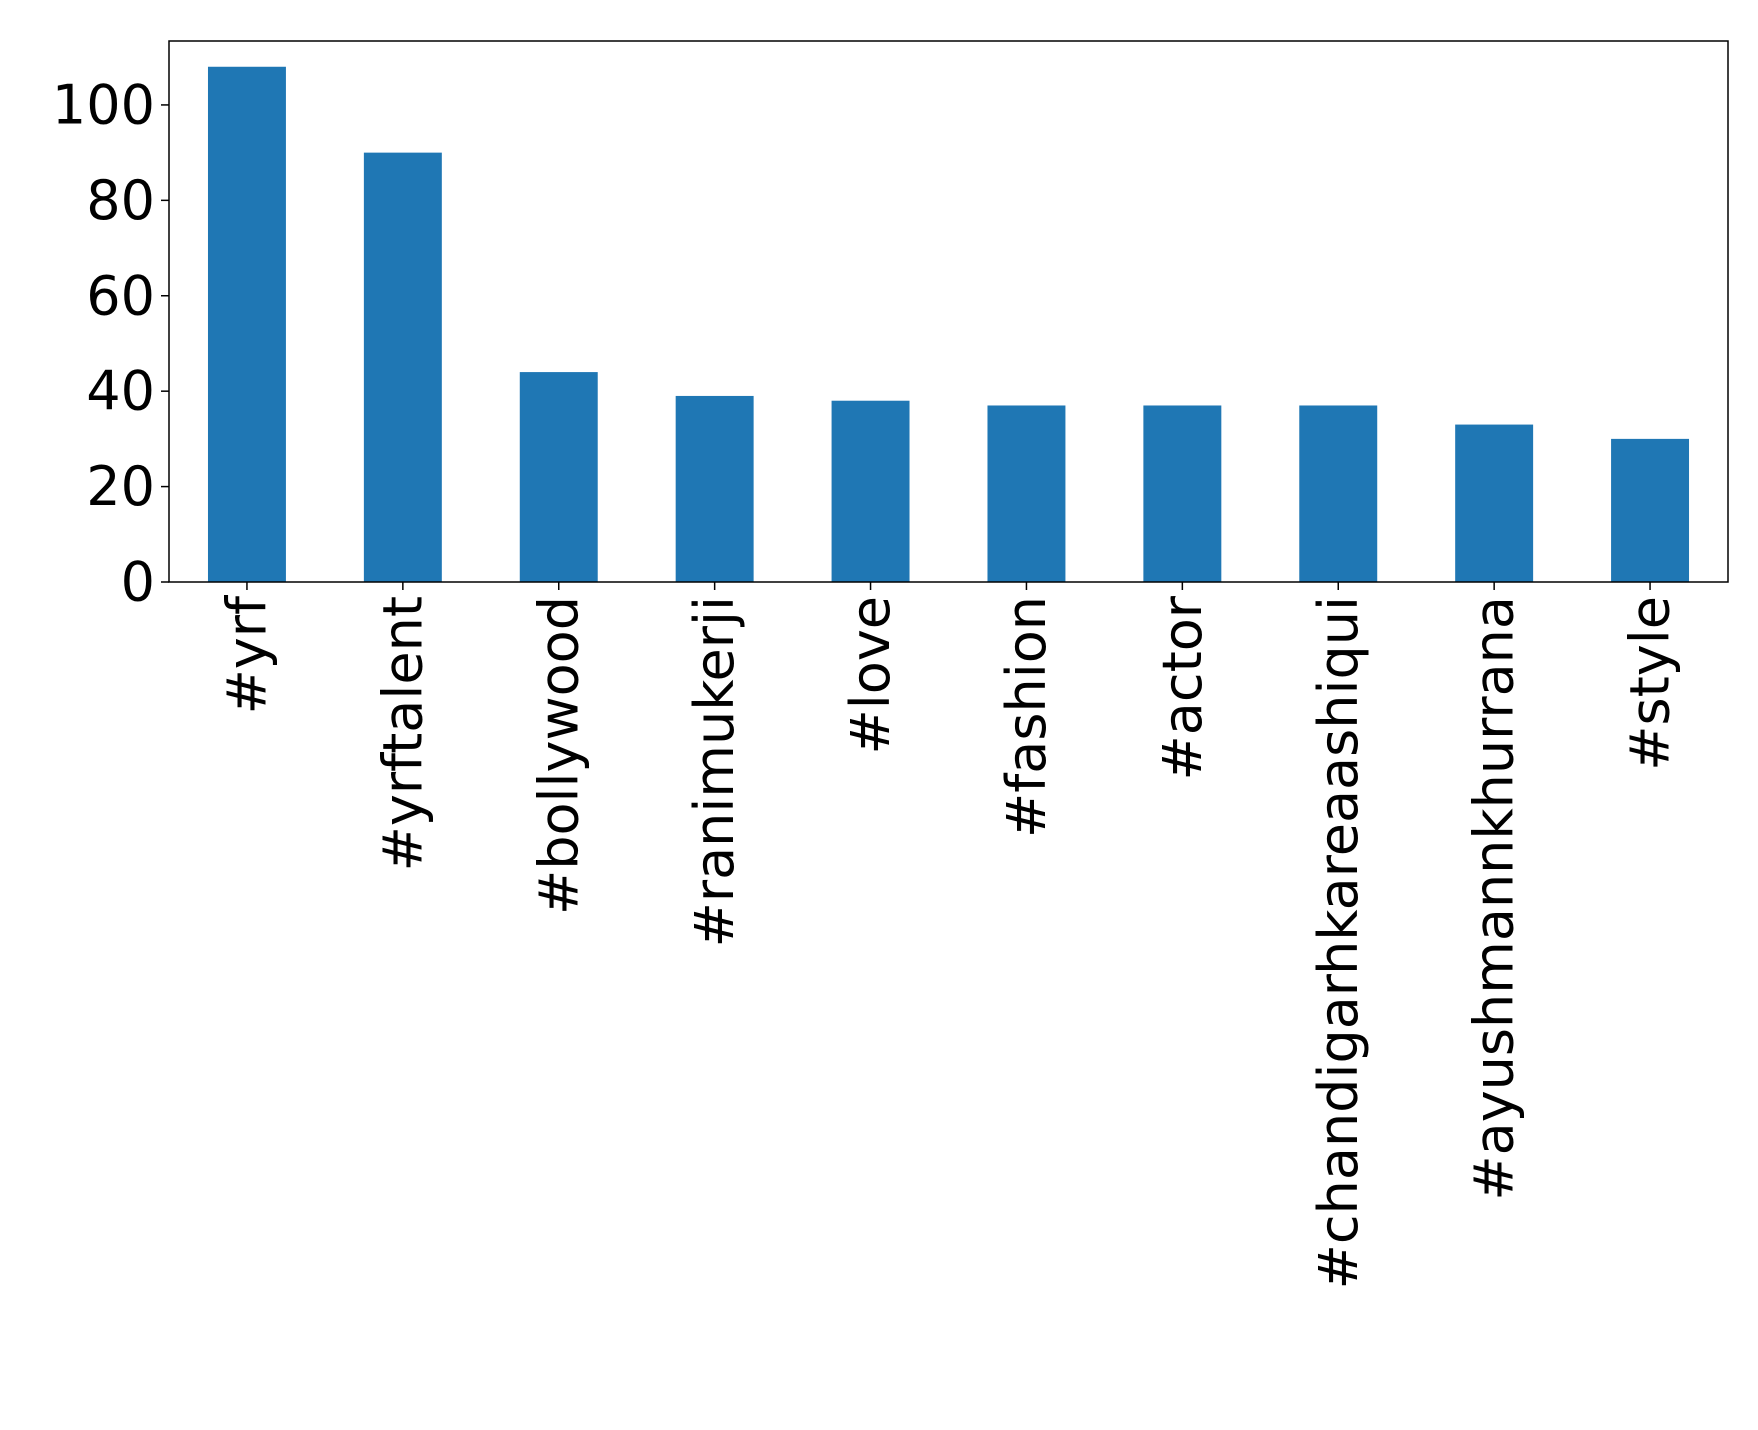 This screenshot has width=1758, height=1430. Describe the element at coordinates (120, 486) in the screenshot. I see `y-tick-label: 20` at that location.